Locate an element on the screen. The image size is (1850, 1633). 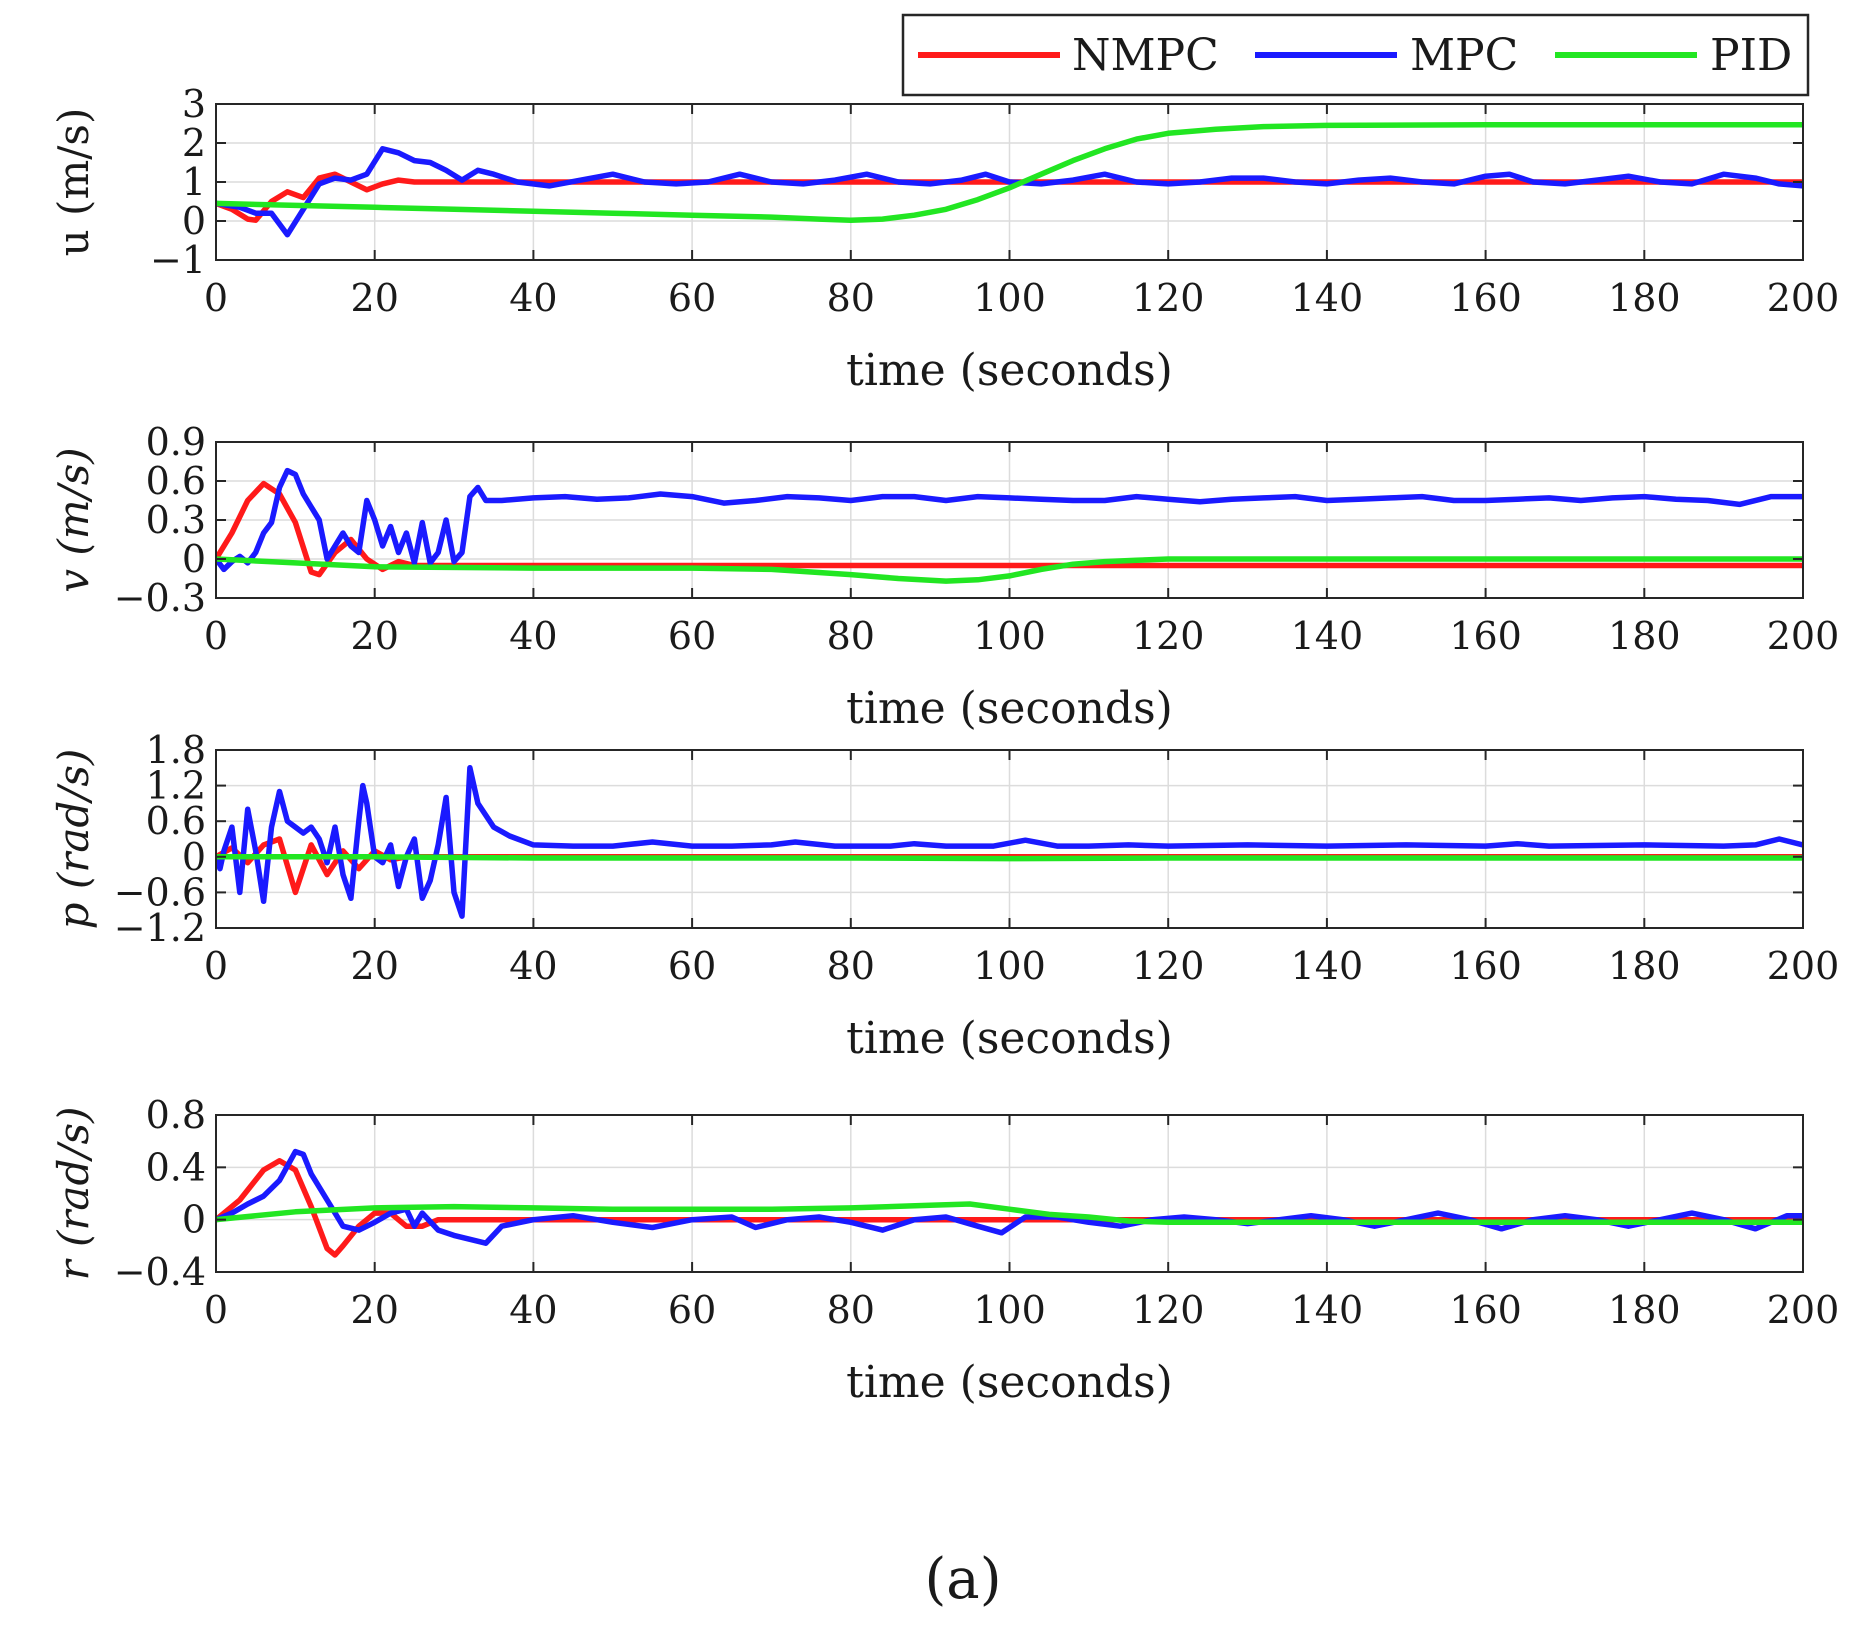
series-line-nmpc-u is located at coordinates (1009, 197).